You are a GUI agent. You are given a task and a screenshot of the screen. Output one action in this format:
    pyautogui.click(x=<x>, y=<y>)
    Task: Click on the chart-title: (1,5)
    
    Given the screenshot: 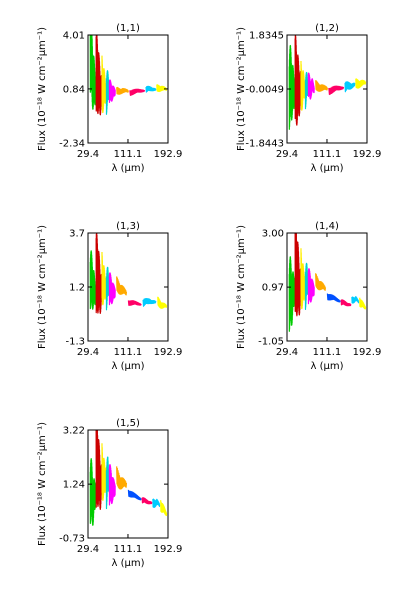 What is the action you would take?
    pyautogui.click(x=128, y=423)
    